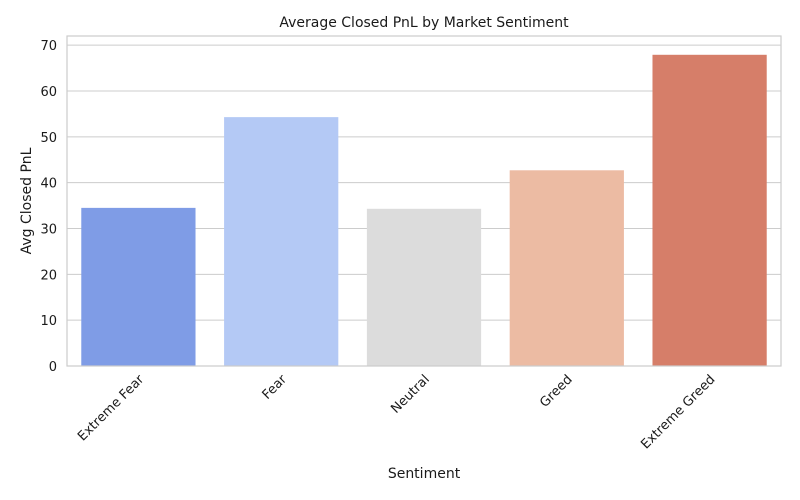 Image resolution: width=800 pixels, height=500 pixels. I want to click on y-tick-label: 20, so click(48, 275).